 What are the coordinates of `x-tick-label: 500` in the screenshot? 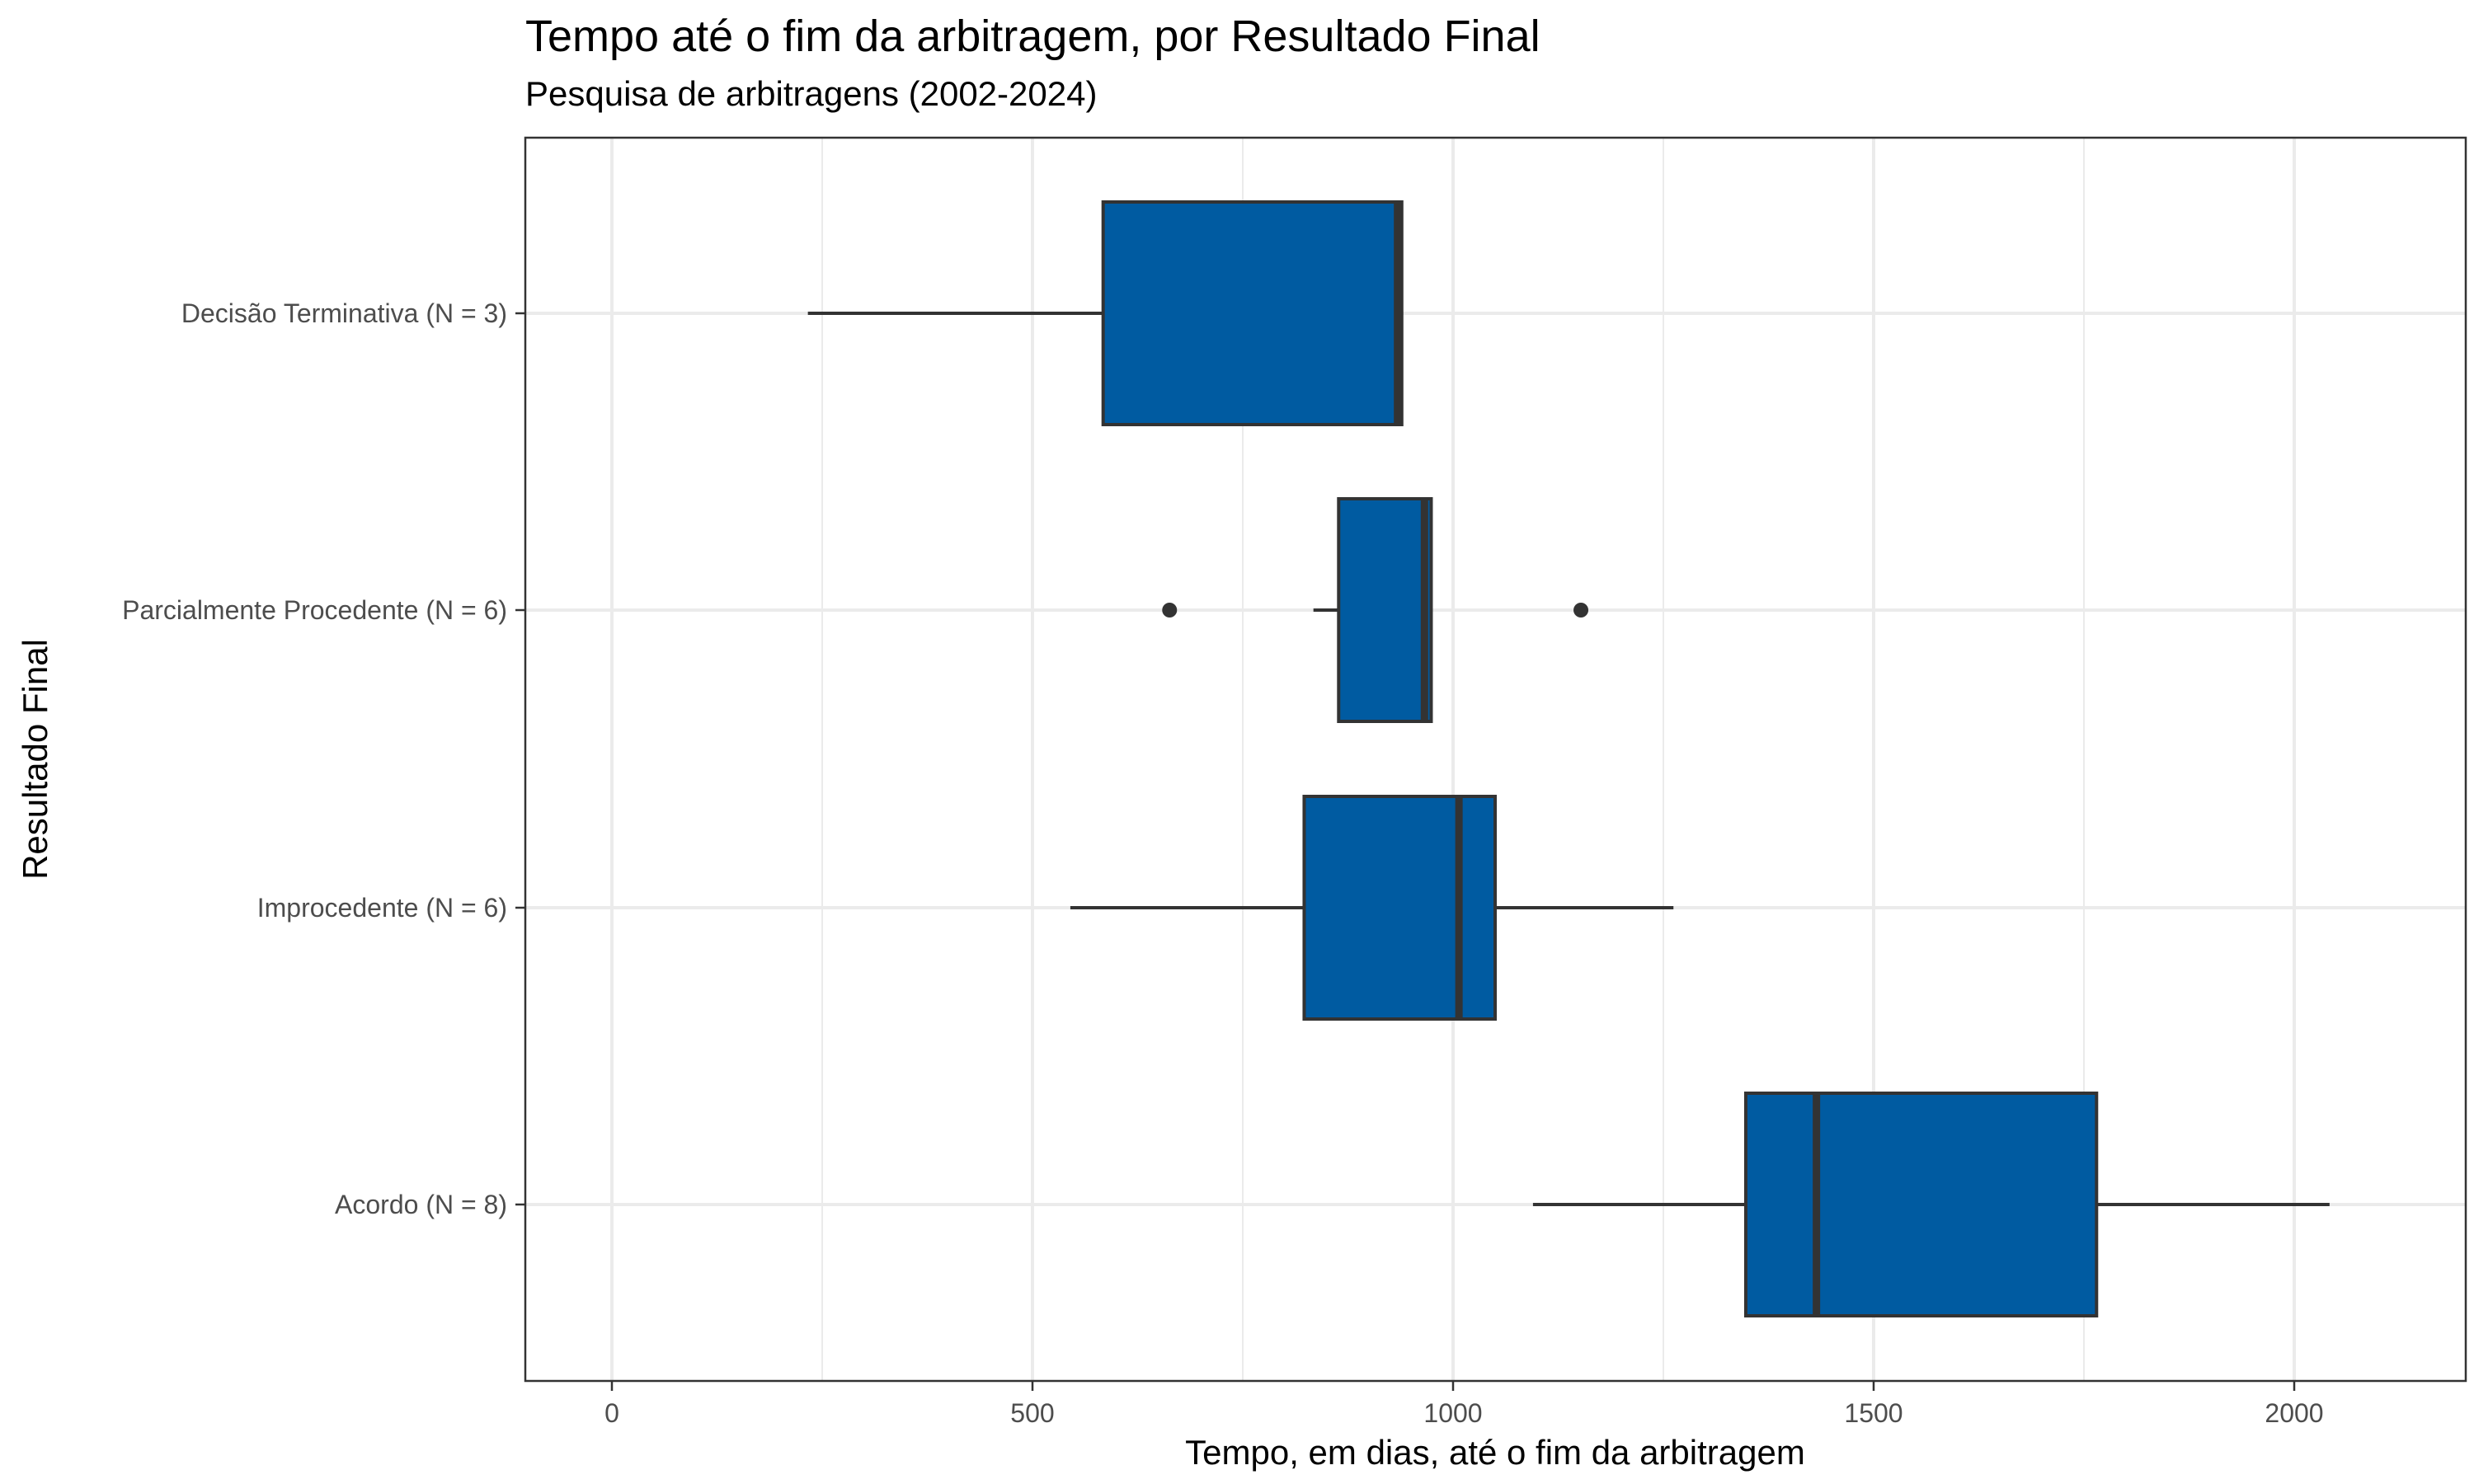 It's located at (1032, 1413).